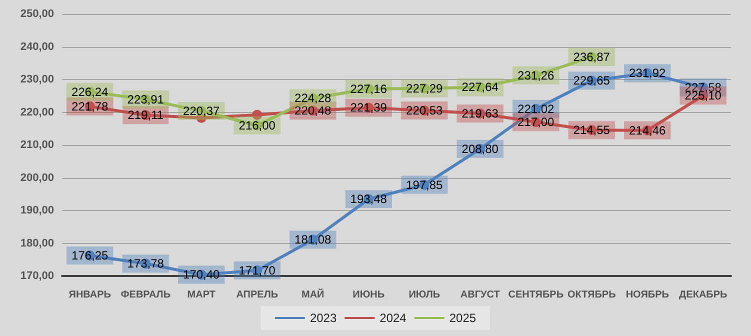  Describe the element at coordinates (201, 111) in the screenshot. I see `data-label: 220,37` at that location.